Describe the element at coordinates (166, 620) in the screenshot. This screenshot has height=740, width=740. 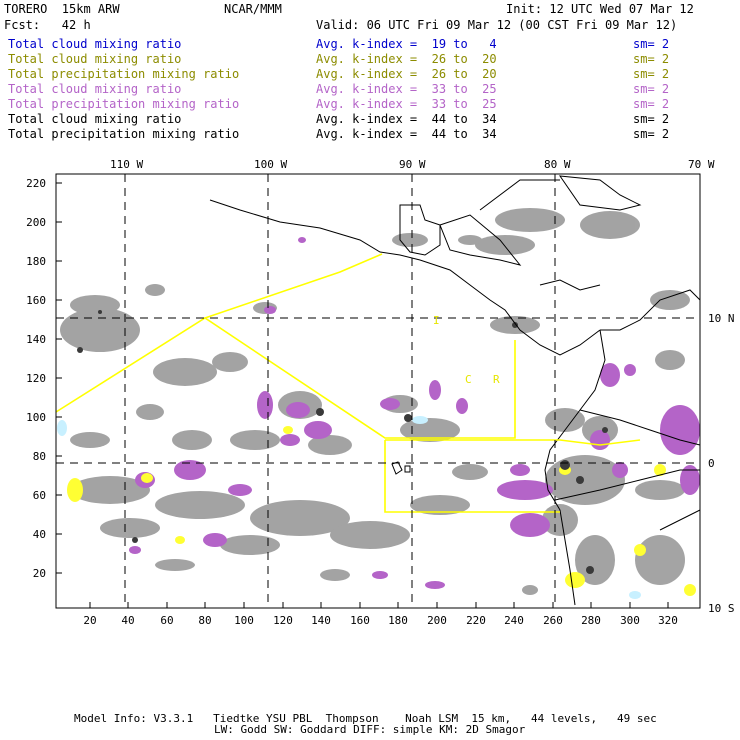
I see `x-tick-label: 60` at that location.